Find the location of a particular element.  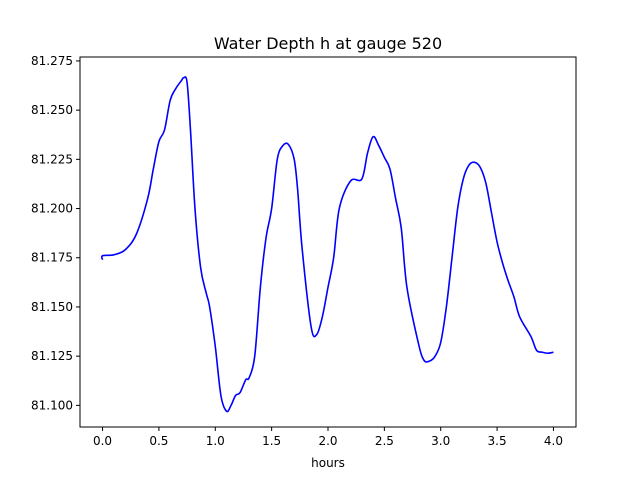

x-tick-label: 3.5 is located at coordinates (497, 441).